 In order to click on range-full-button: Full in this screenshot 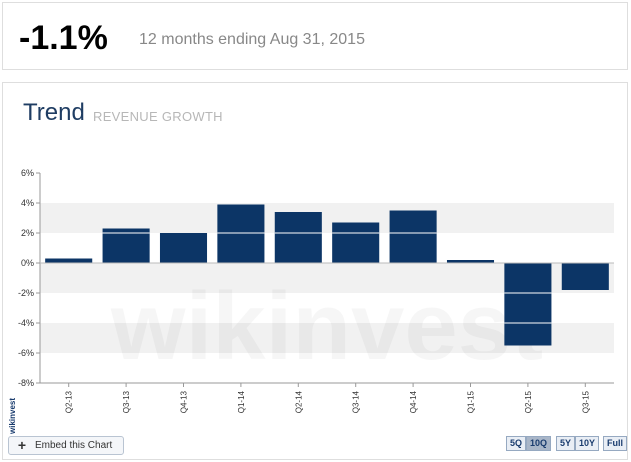, I will do `click(615, 443)`.